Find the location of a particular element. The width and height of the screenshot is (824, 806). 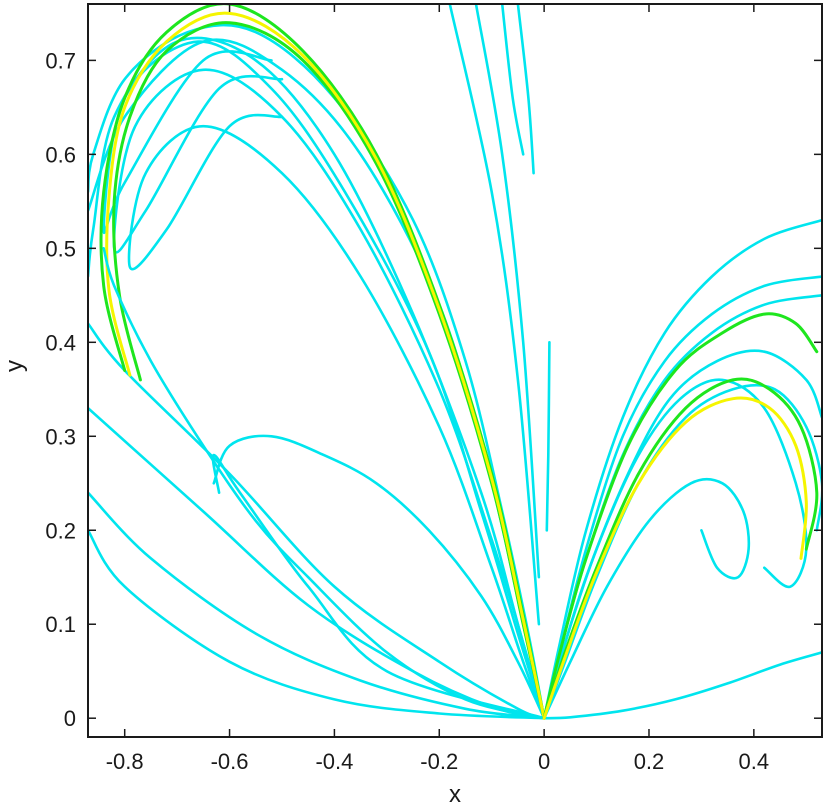

y-tick-label: 0.6 is located at coordinates (60, 154).